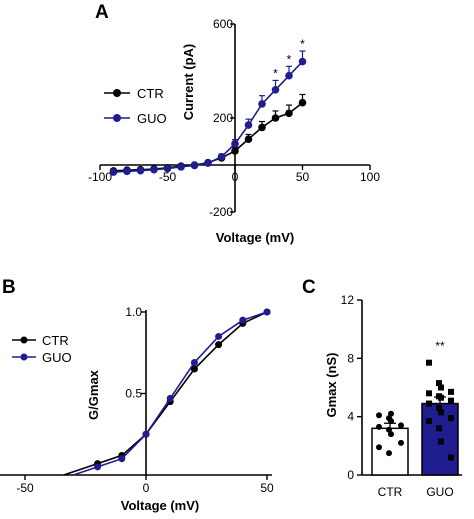  What do you see at coordinates (309, 287) in the screenshot?
I see `panel-label-c: C` at bounding box center [309, 287].